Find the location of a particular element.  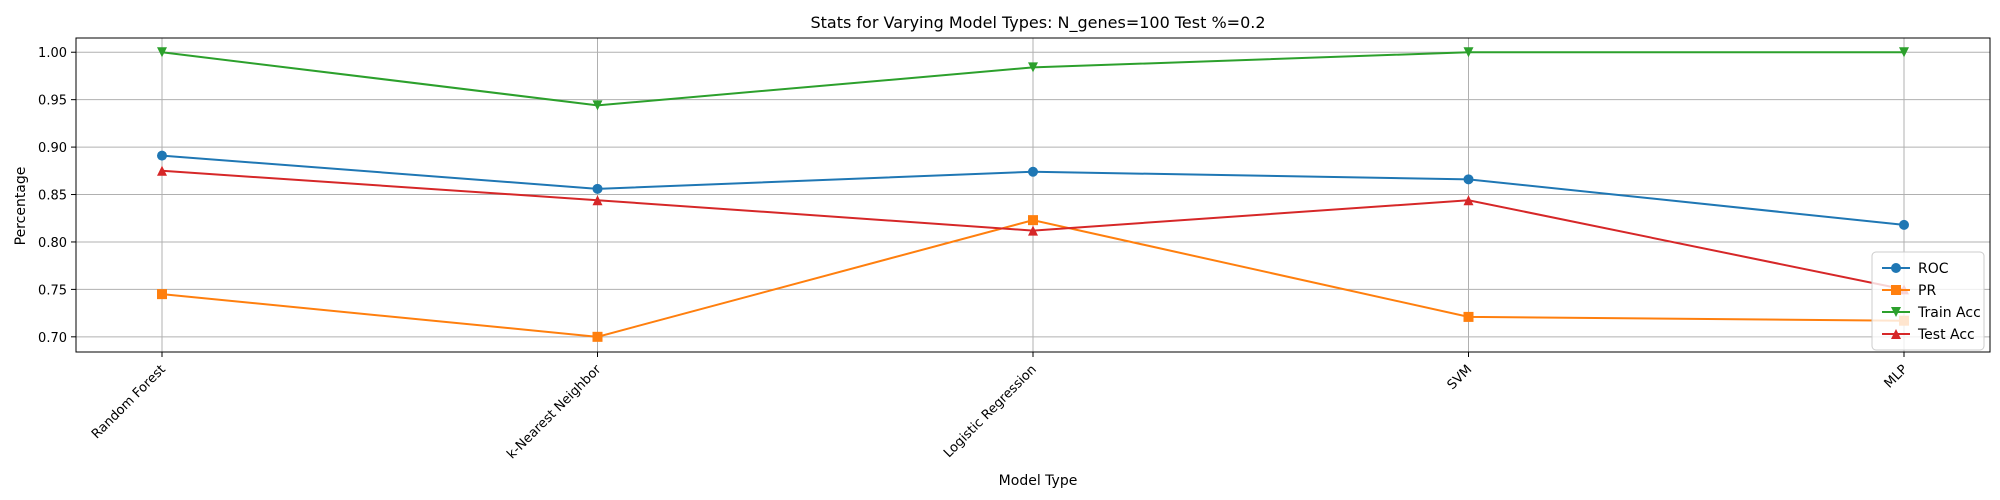

x-axis-label: Model Type is located at coordinates (1038, 481).